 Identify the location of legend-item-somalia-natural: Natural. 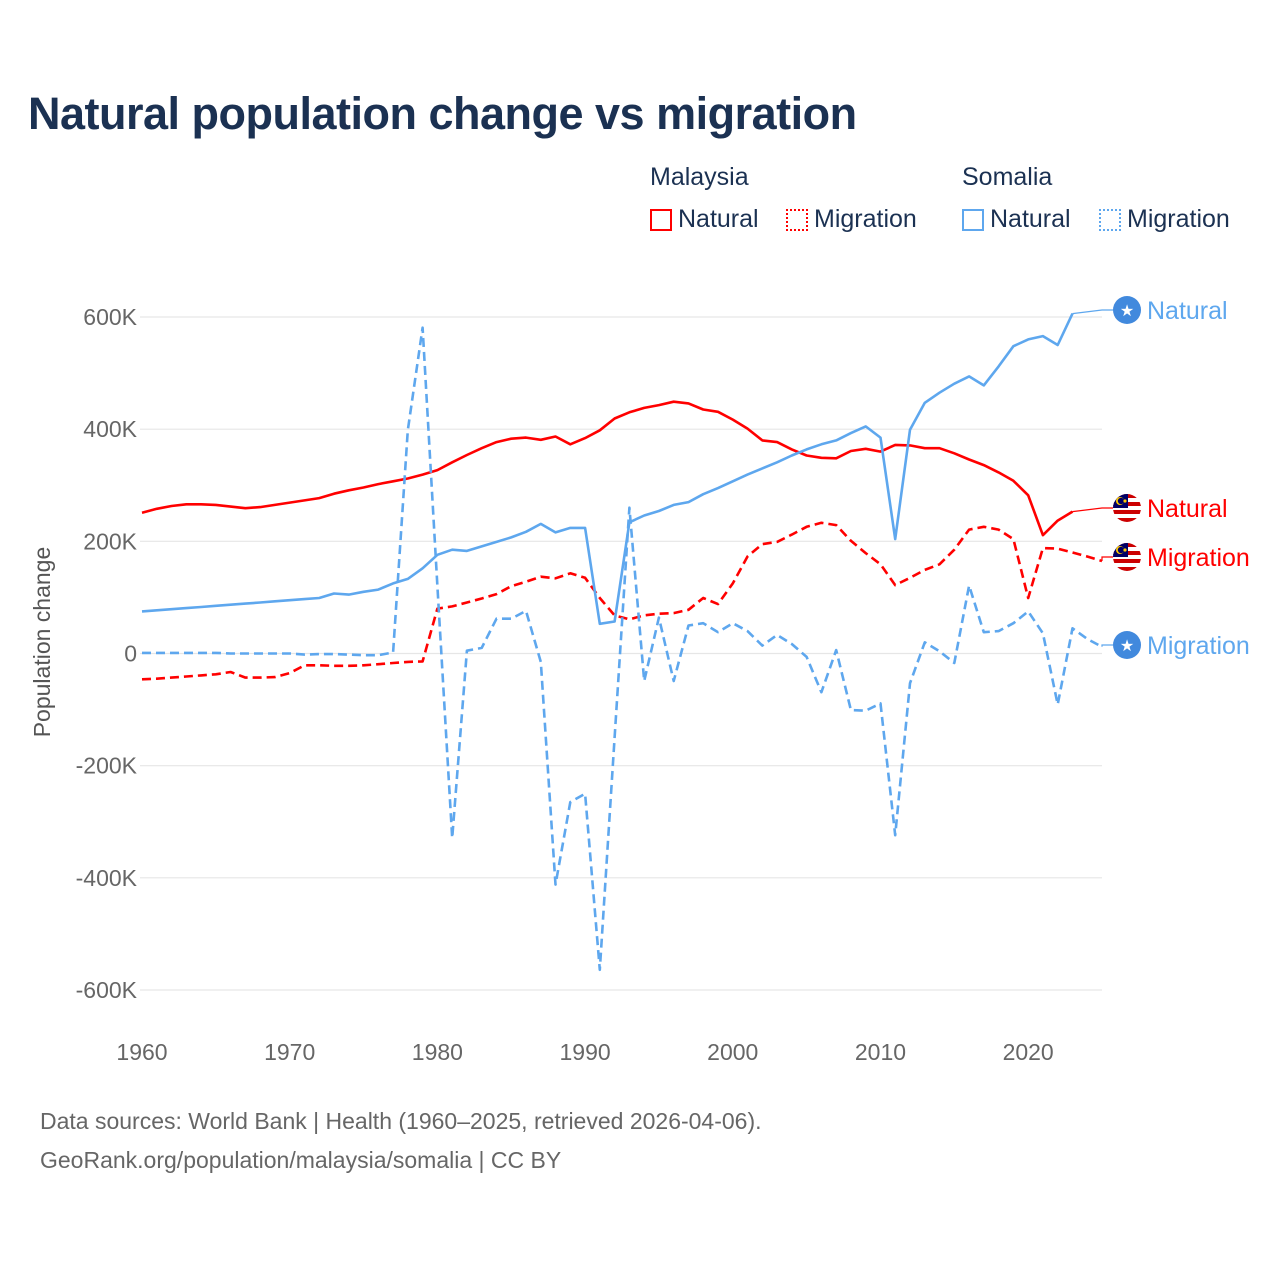
(1016, 219).